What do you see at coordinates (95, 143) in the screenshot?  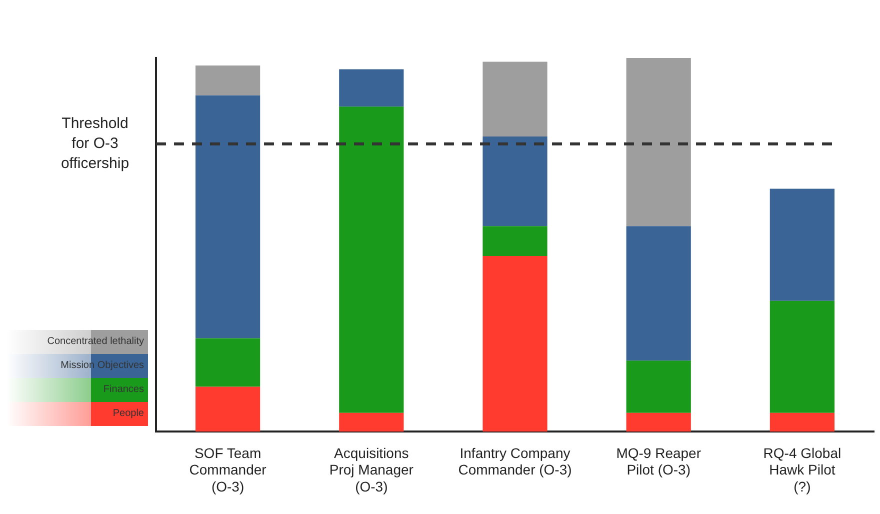 I see `ref-line-label: Threshold for O-3 officership` at bounding box center [95, 143].